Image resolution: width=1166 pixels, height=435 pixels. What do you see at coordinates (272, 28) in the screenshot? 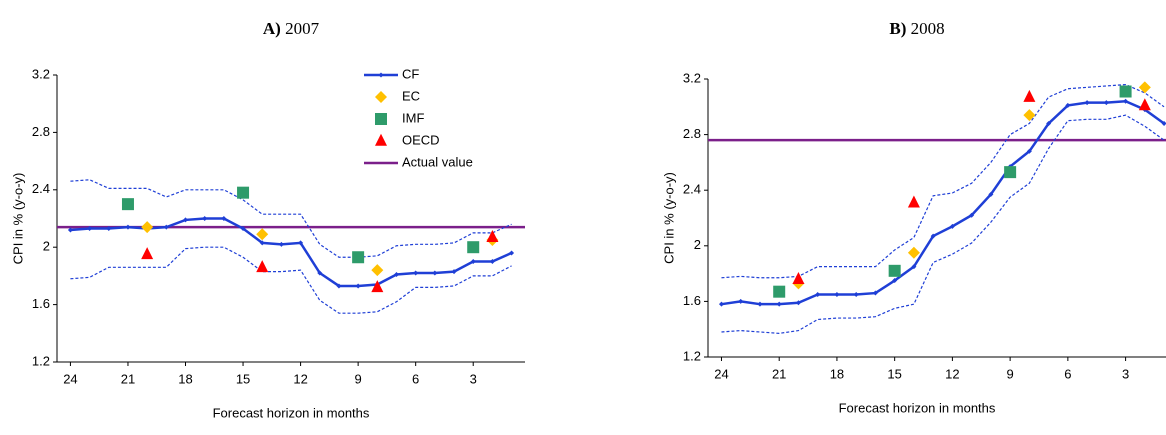
I see `panel-label: A)` at bounding box center [272, 28].